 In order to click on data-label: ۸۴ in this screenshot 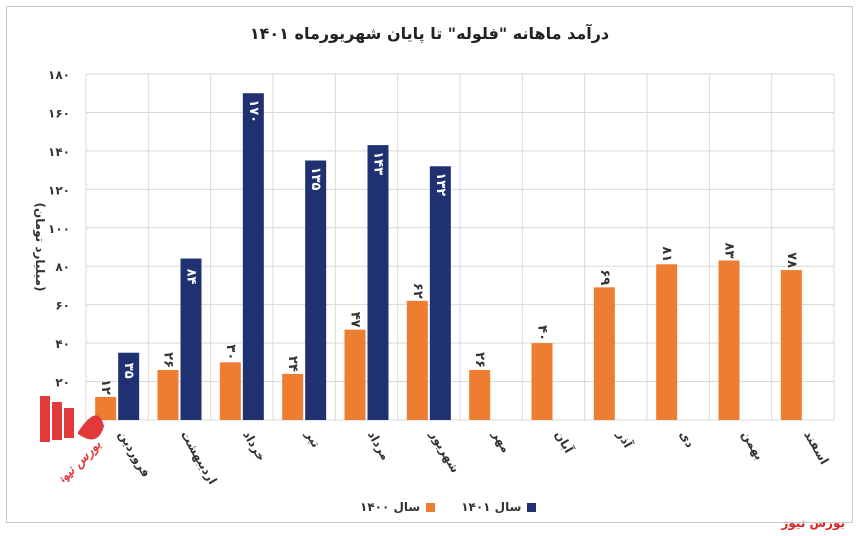, I will do `click(191, 277)`.